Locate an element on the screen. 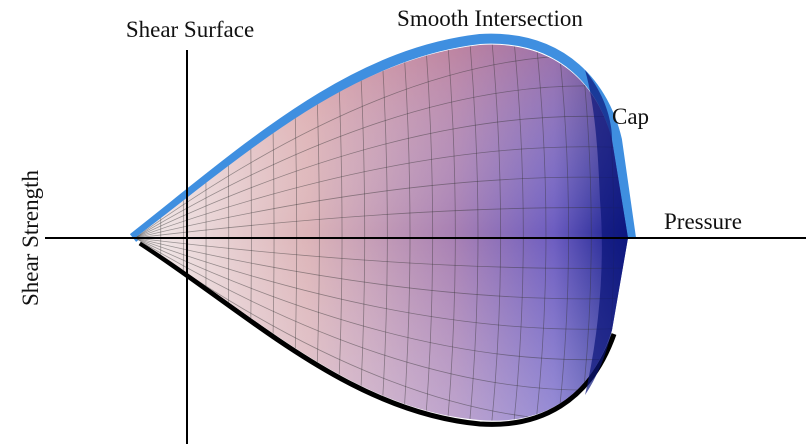 This screenshot has height=444, width=806. smooth-intersection-label: Smooth Intersection is located at coordinates (490, 18).